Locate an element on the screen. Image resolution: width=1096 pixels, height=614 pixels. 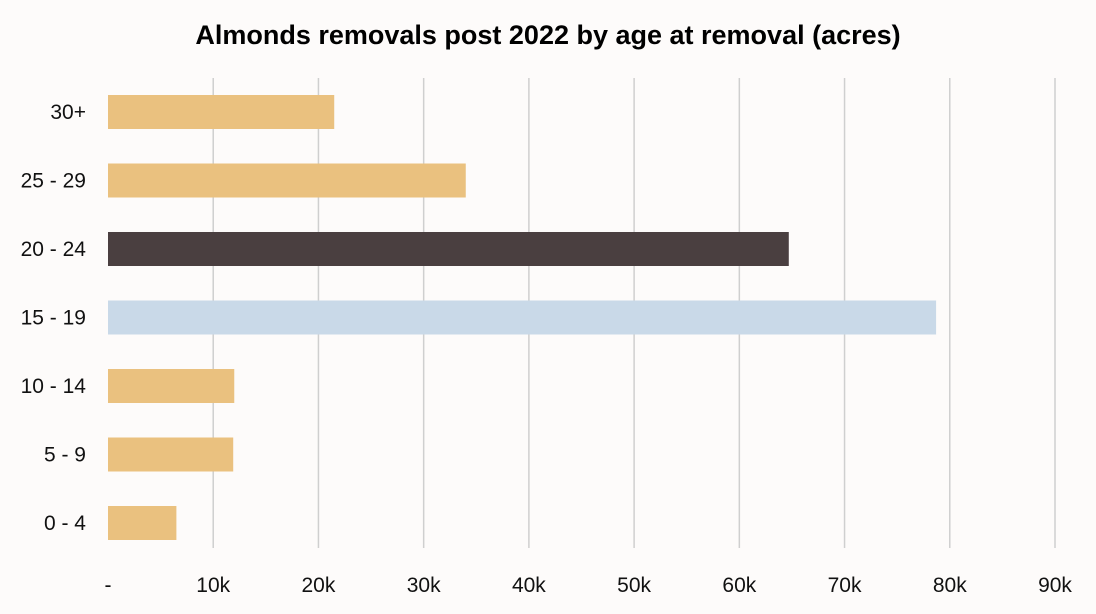
y-tick-label: 25 - 29 is located at coordinates (53, 181).